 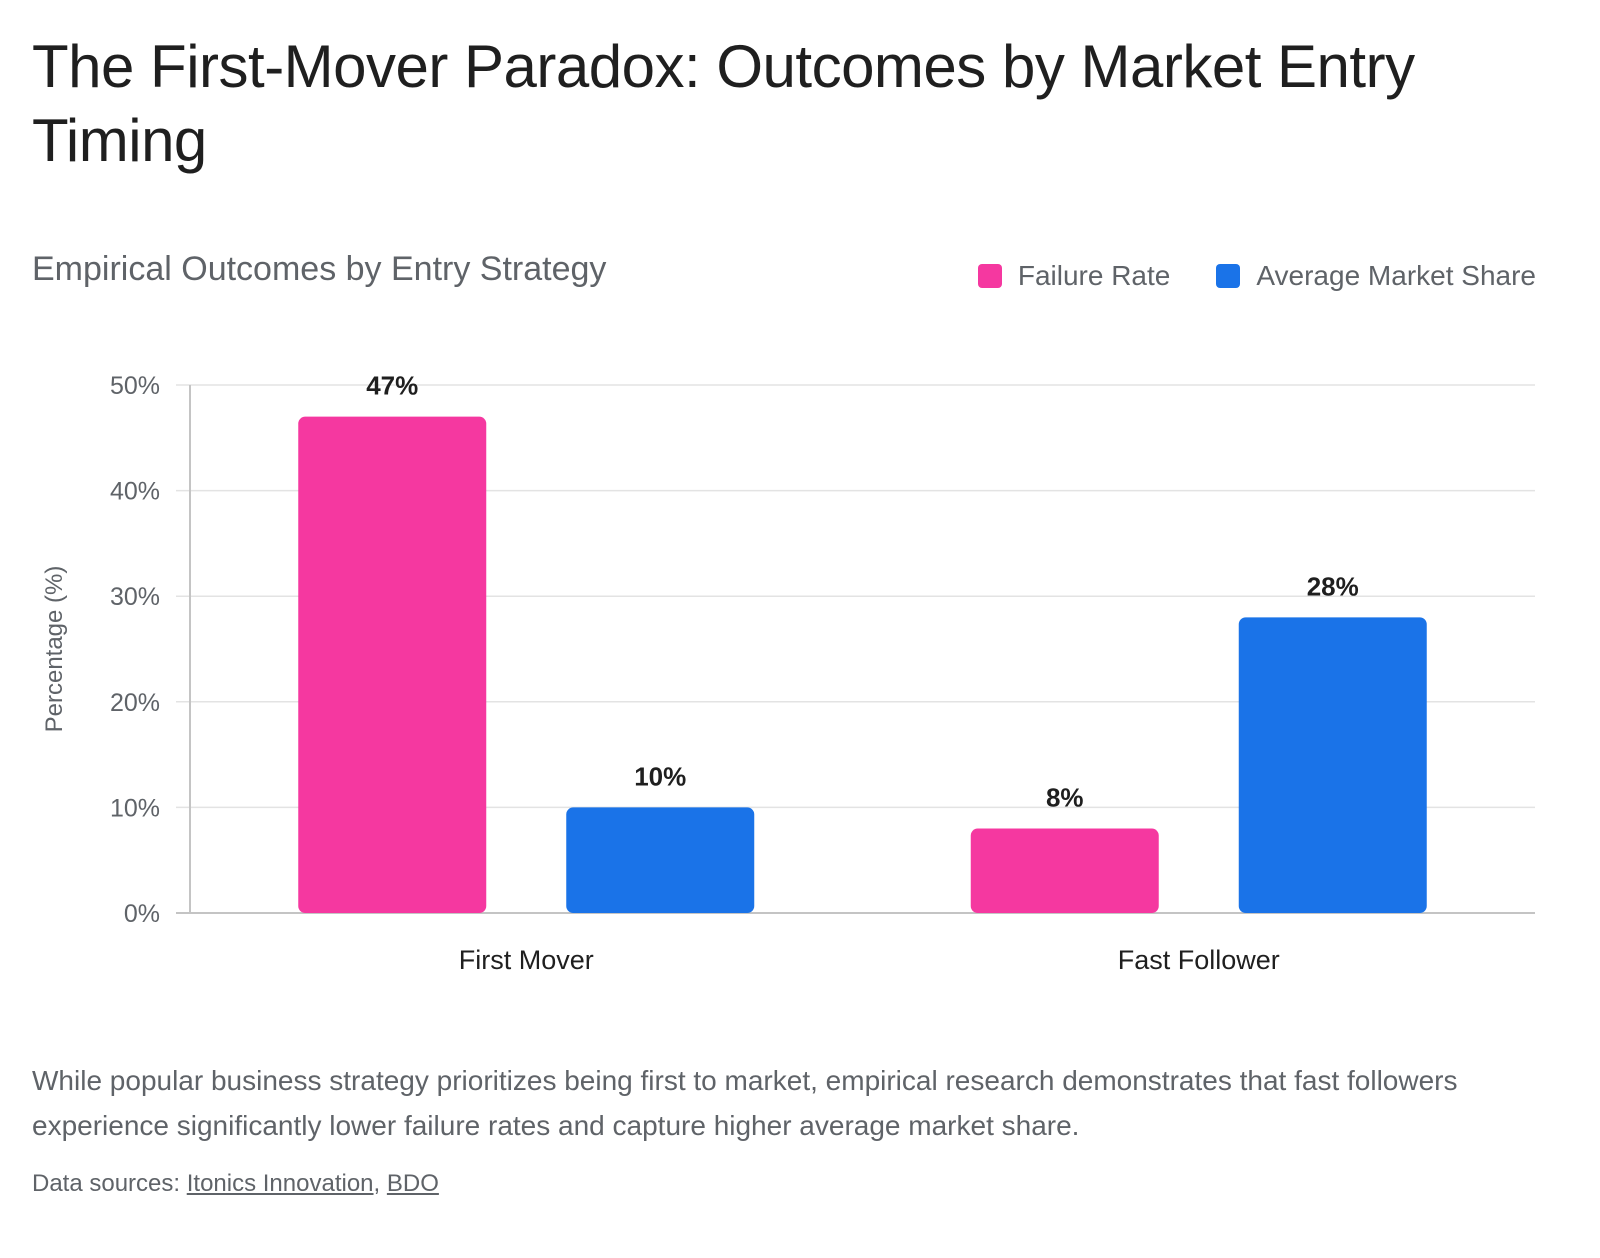 What do you see at coordinates (54, 649) in the screenshot?
I see `y-axis-label: Percentage (%)` at bounding box center [54, 649].